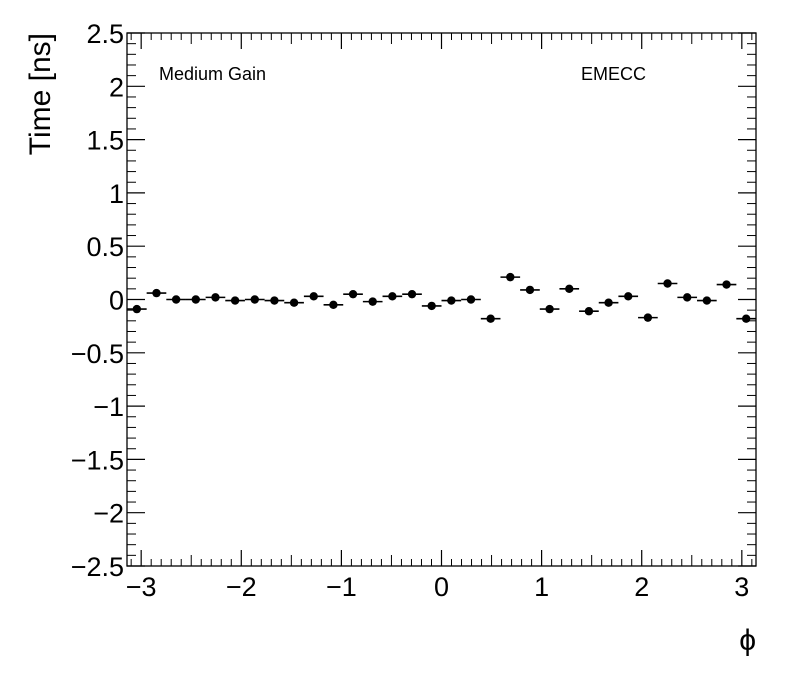  I want to click on annotation-emecc: EMECC, so click(613, 74).